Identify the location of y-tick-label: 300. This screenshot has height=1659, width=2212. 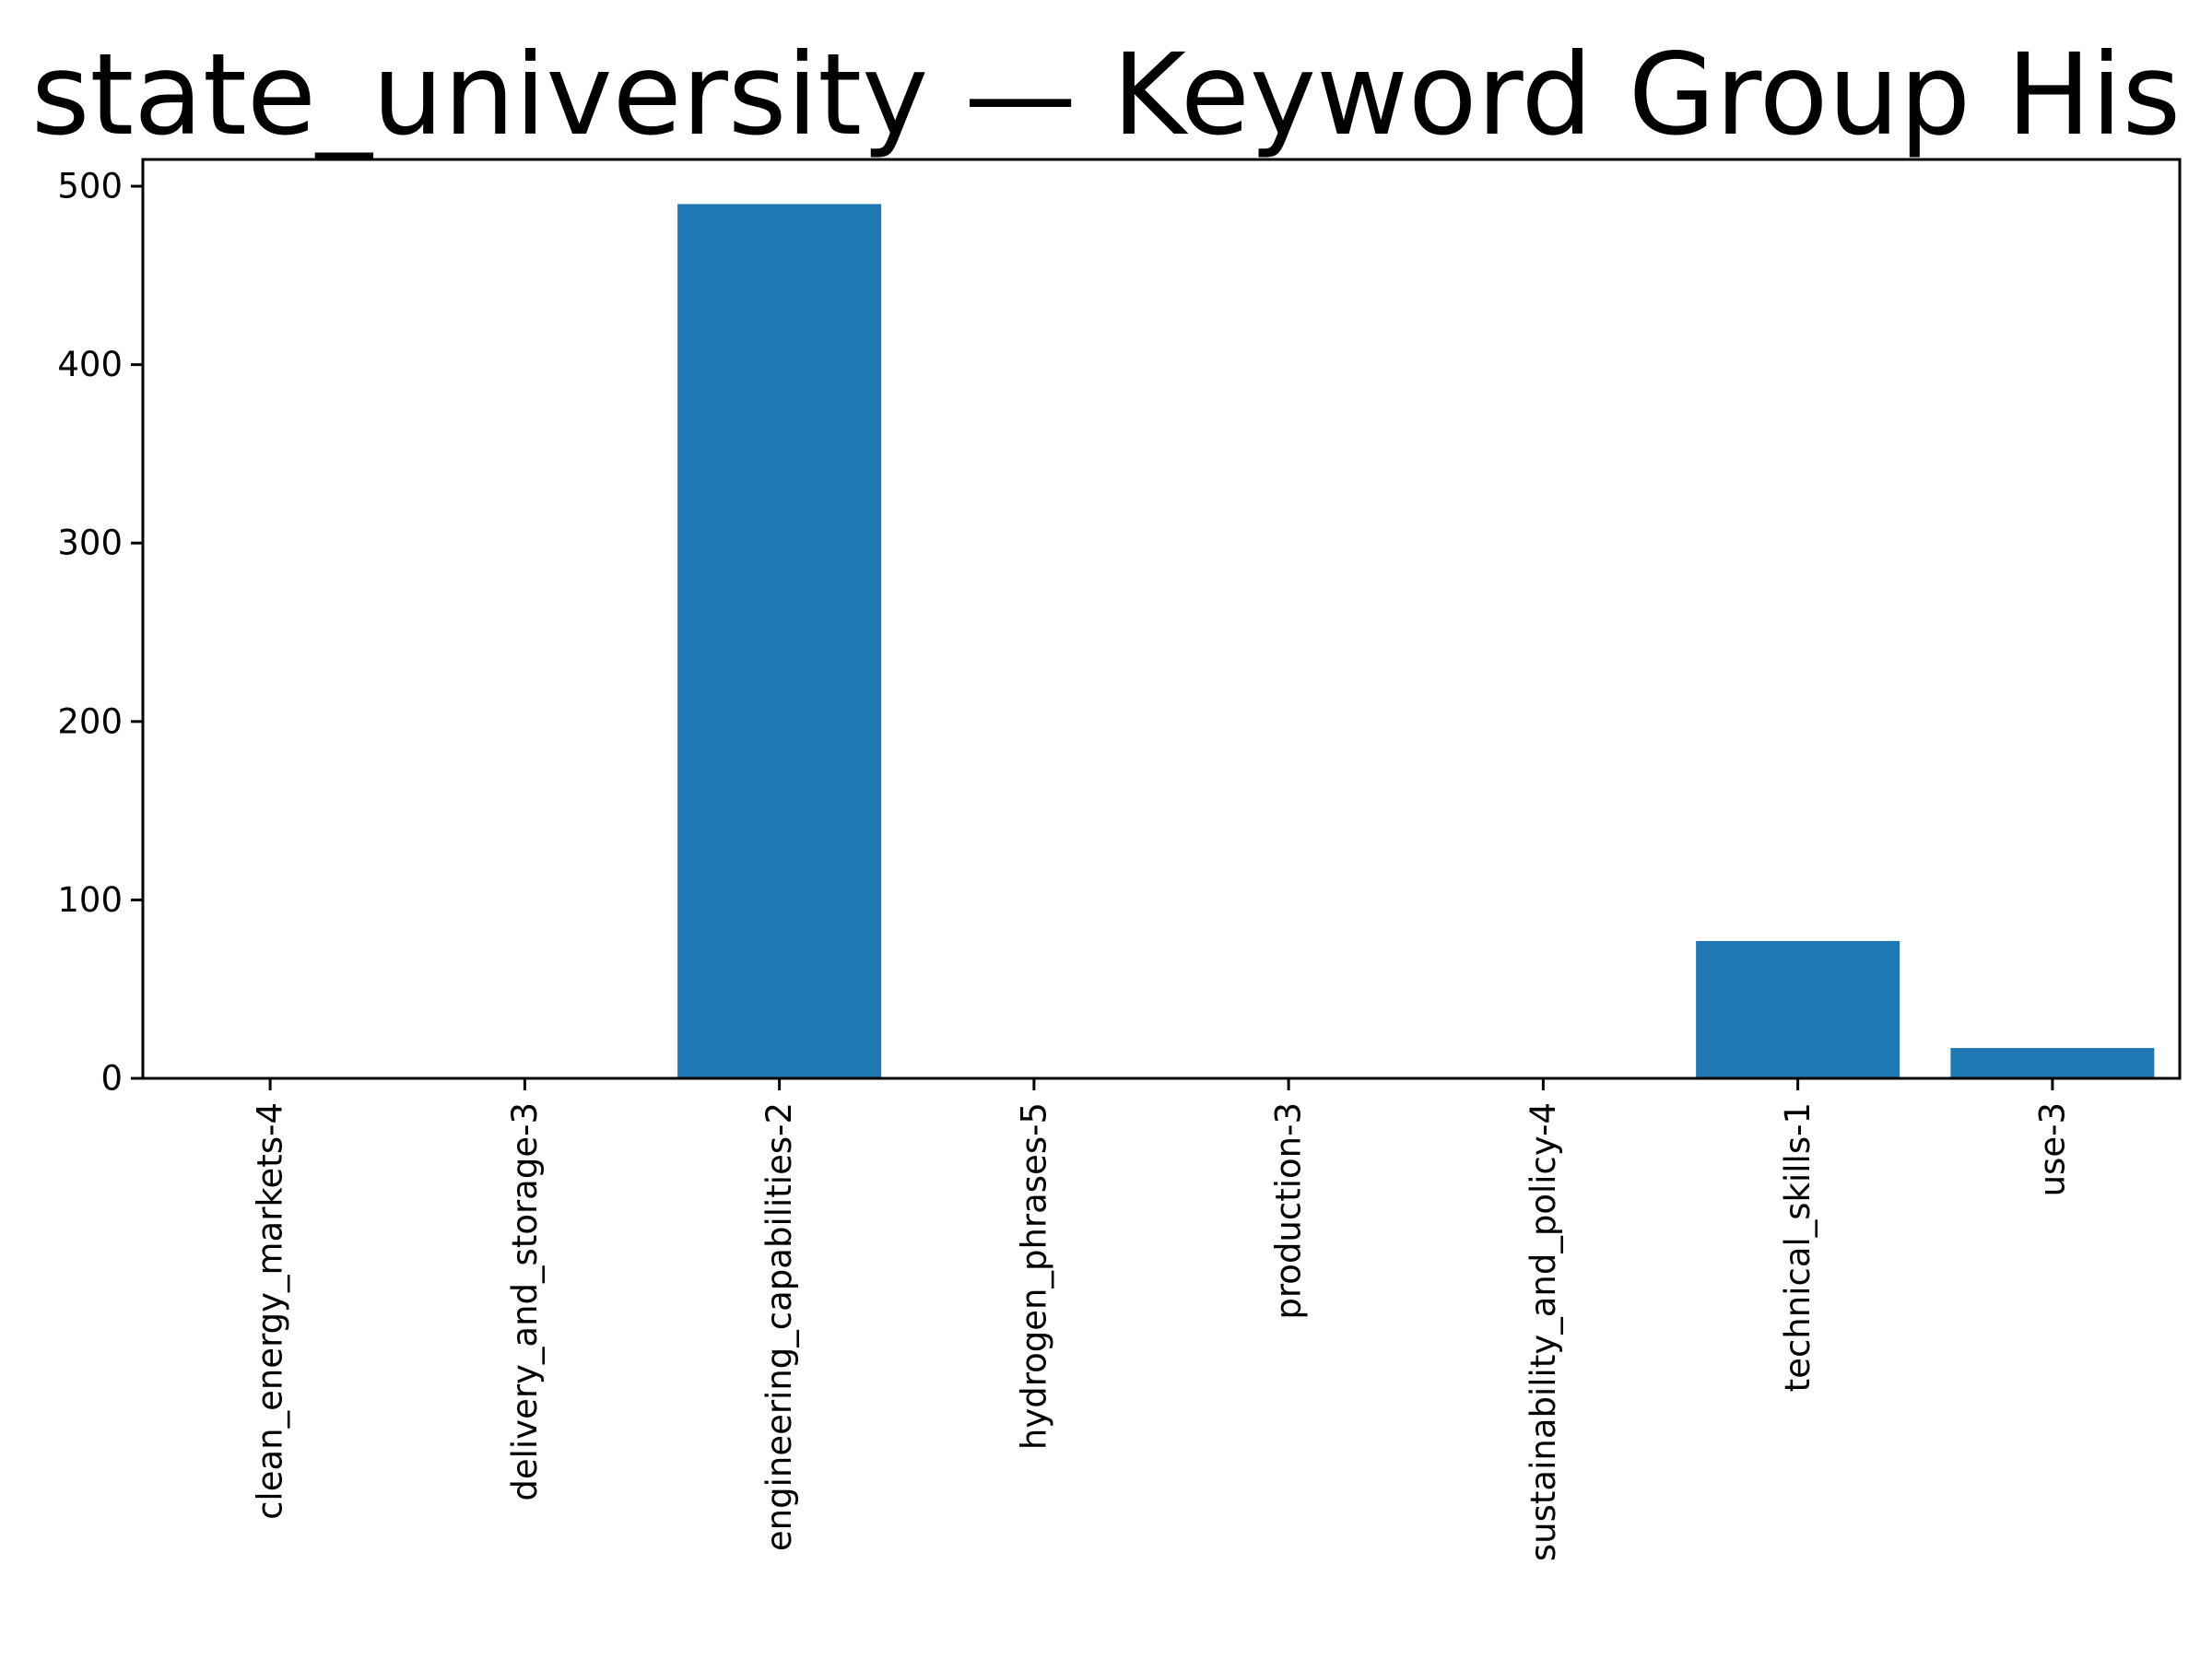
(90, 543).